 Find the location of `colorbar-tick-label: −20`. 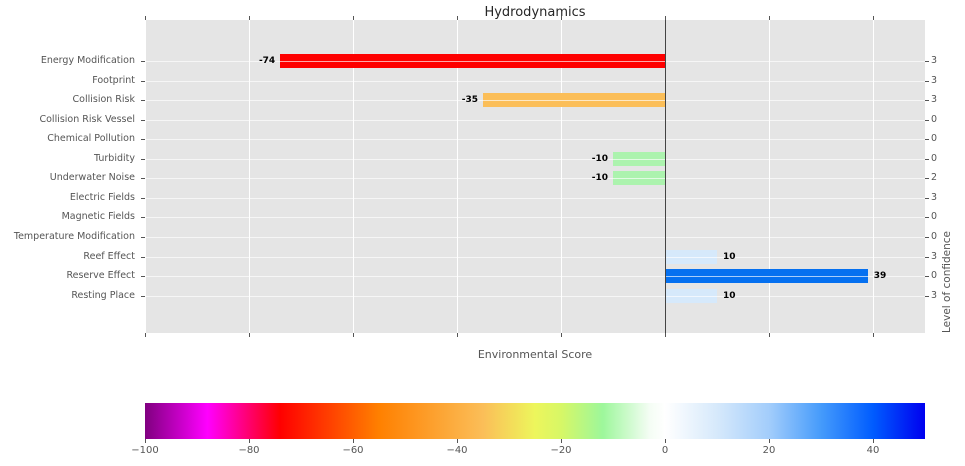

colorbar-tick-label: −20 is located at coordinates (561, 450).